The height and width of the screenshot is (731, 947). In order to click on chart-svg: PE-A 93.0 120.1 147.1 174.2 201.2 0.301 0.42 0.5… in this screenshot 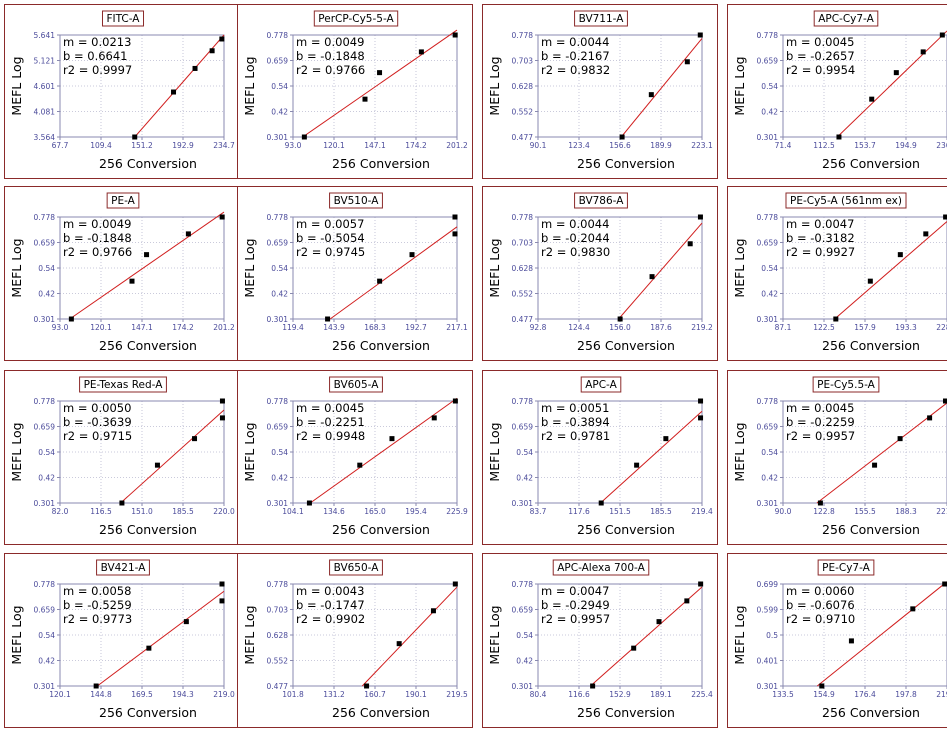, I will do `click(122, 272)`.